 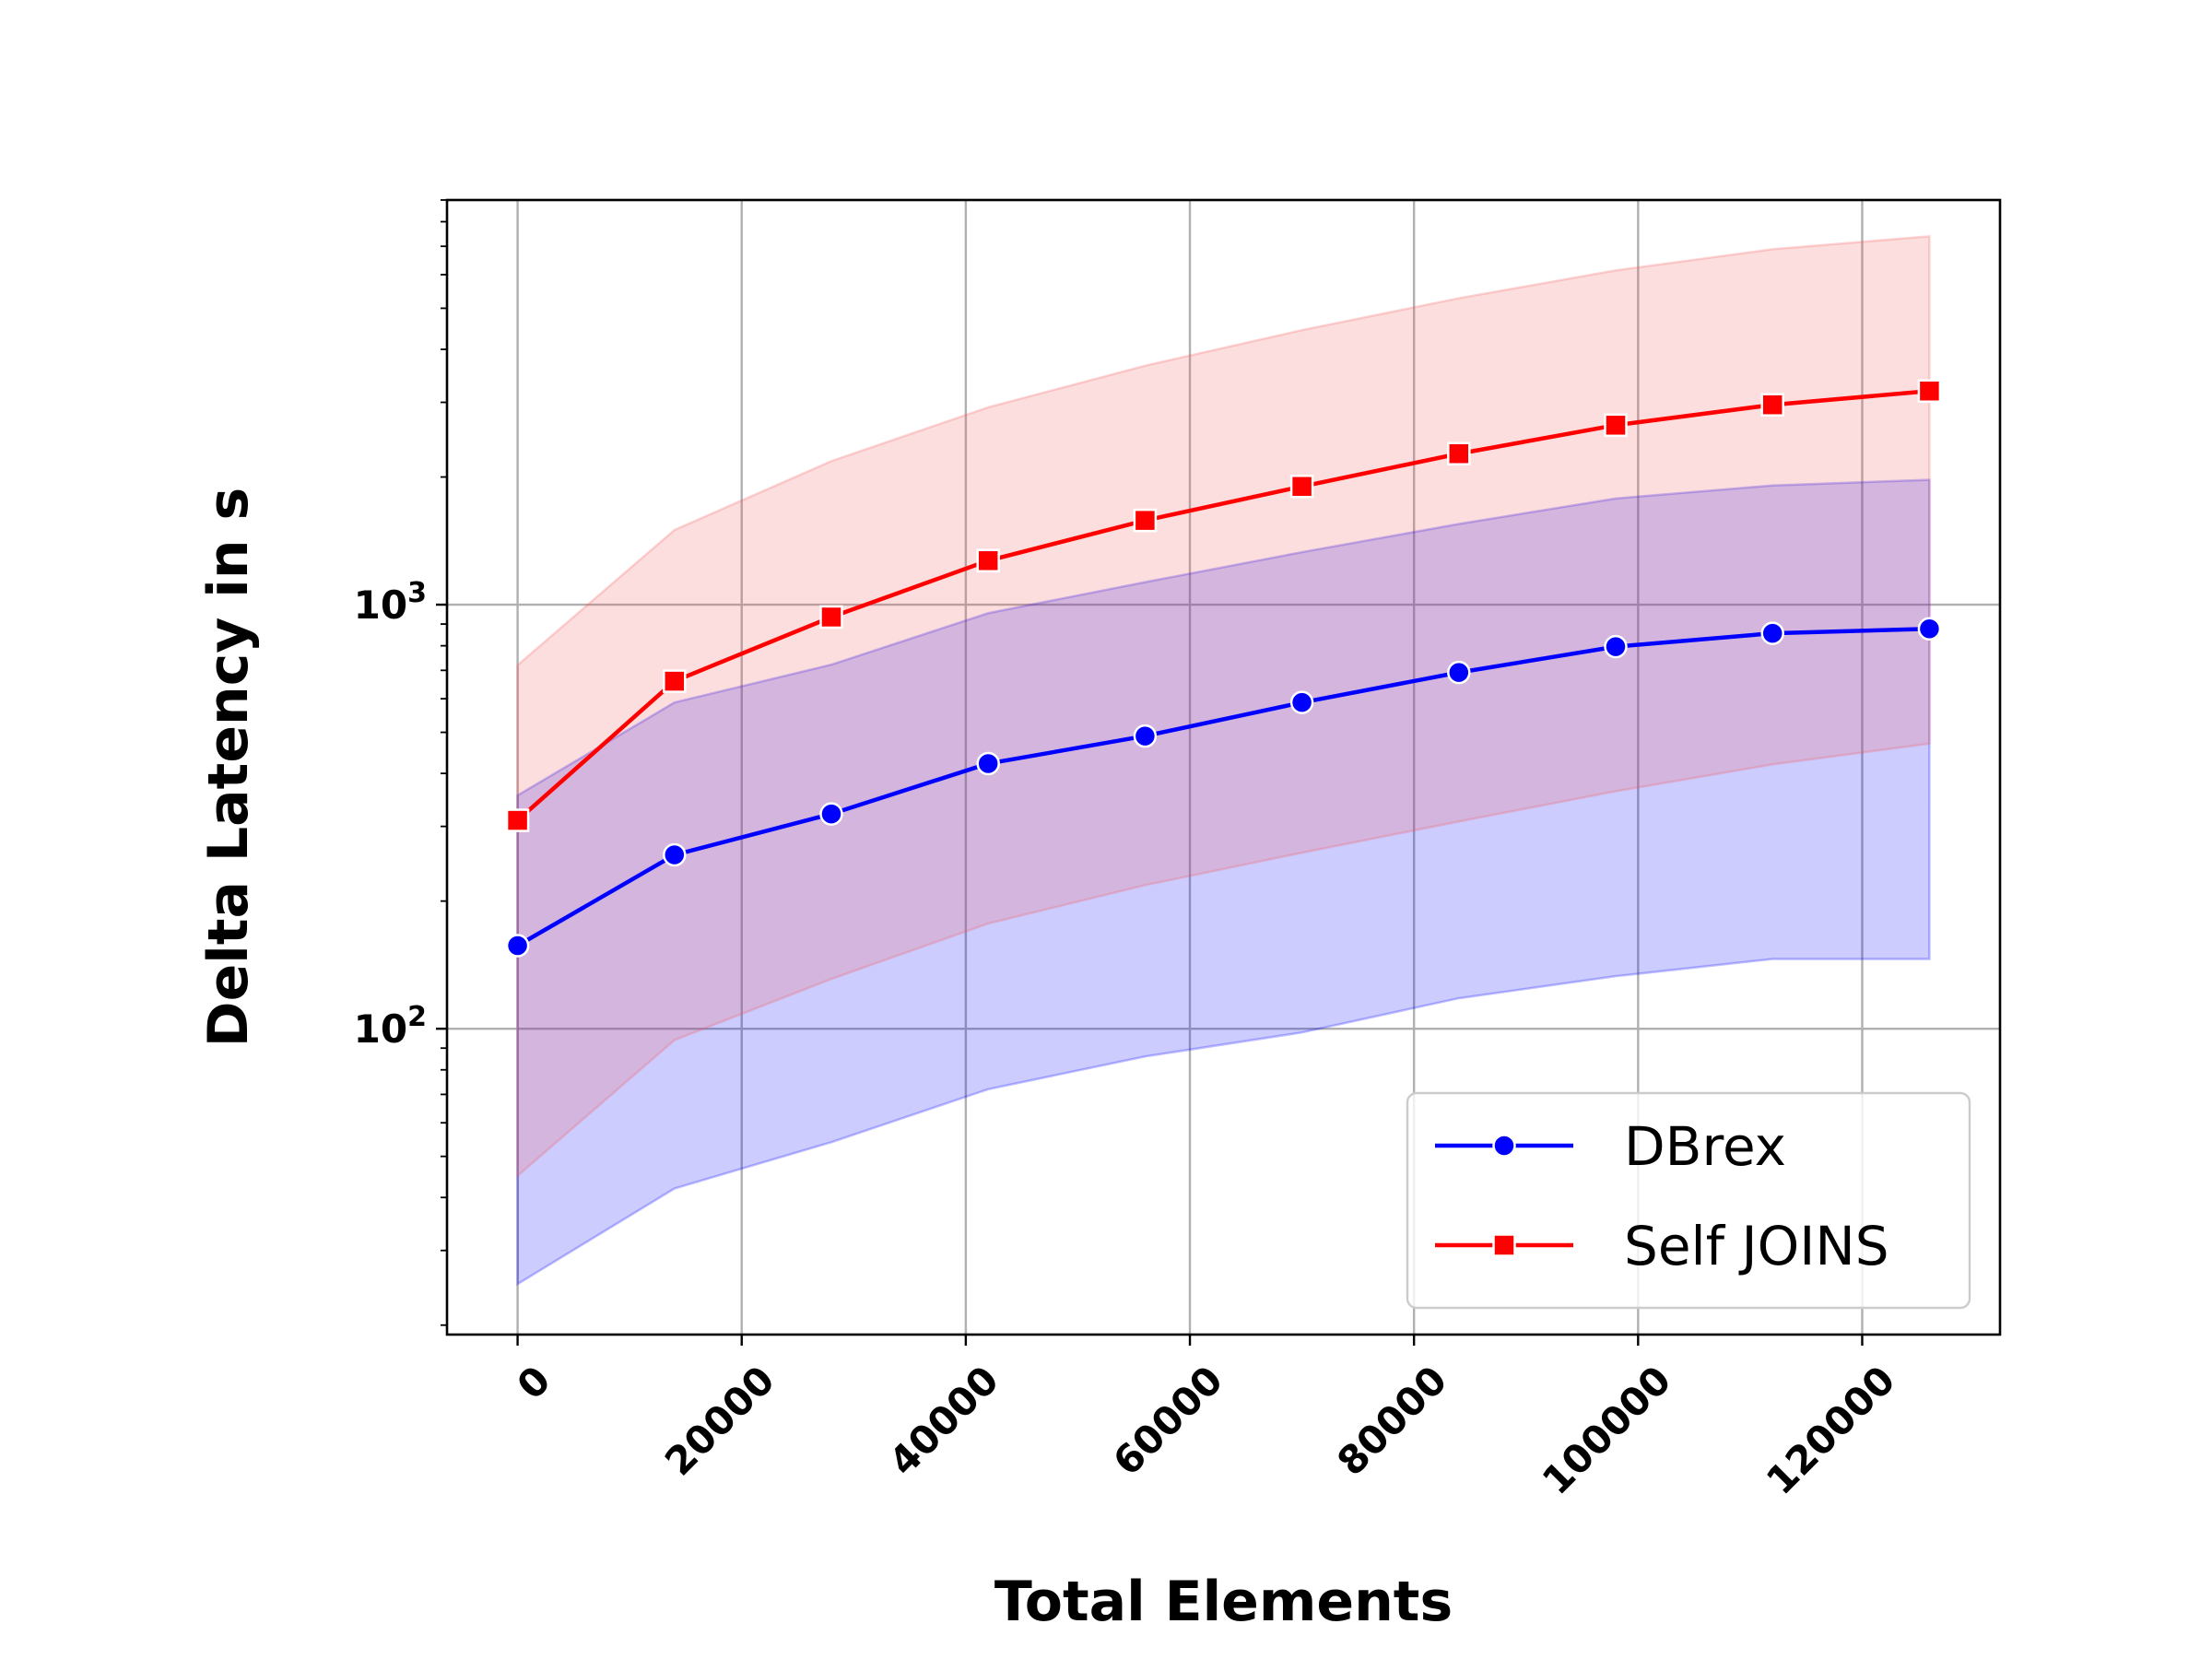 I want to click on line-dbrex, so click(x=1223, y=787).